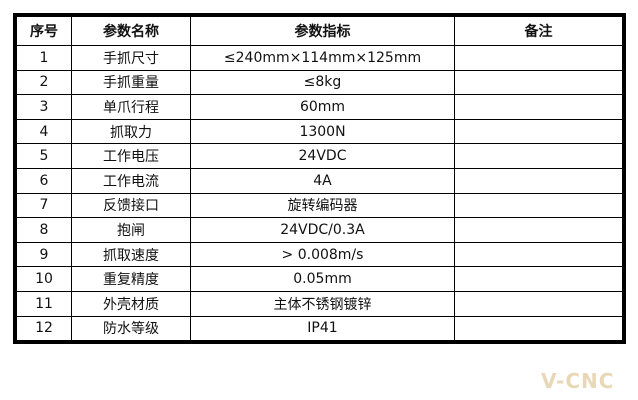 The height and width of the screenshot is (400, 638). I want to click on param-value: 24VDC, so click(322, 156).